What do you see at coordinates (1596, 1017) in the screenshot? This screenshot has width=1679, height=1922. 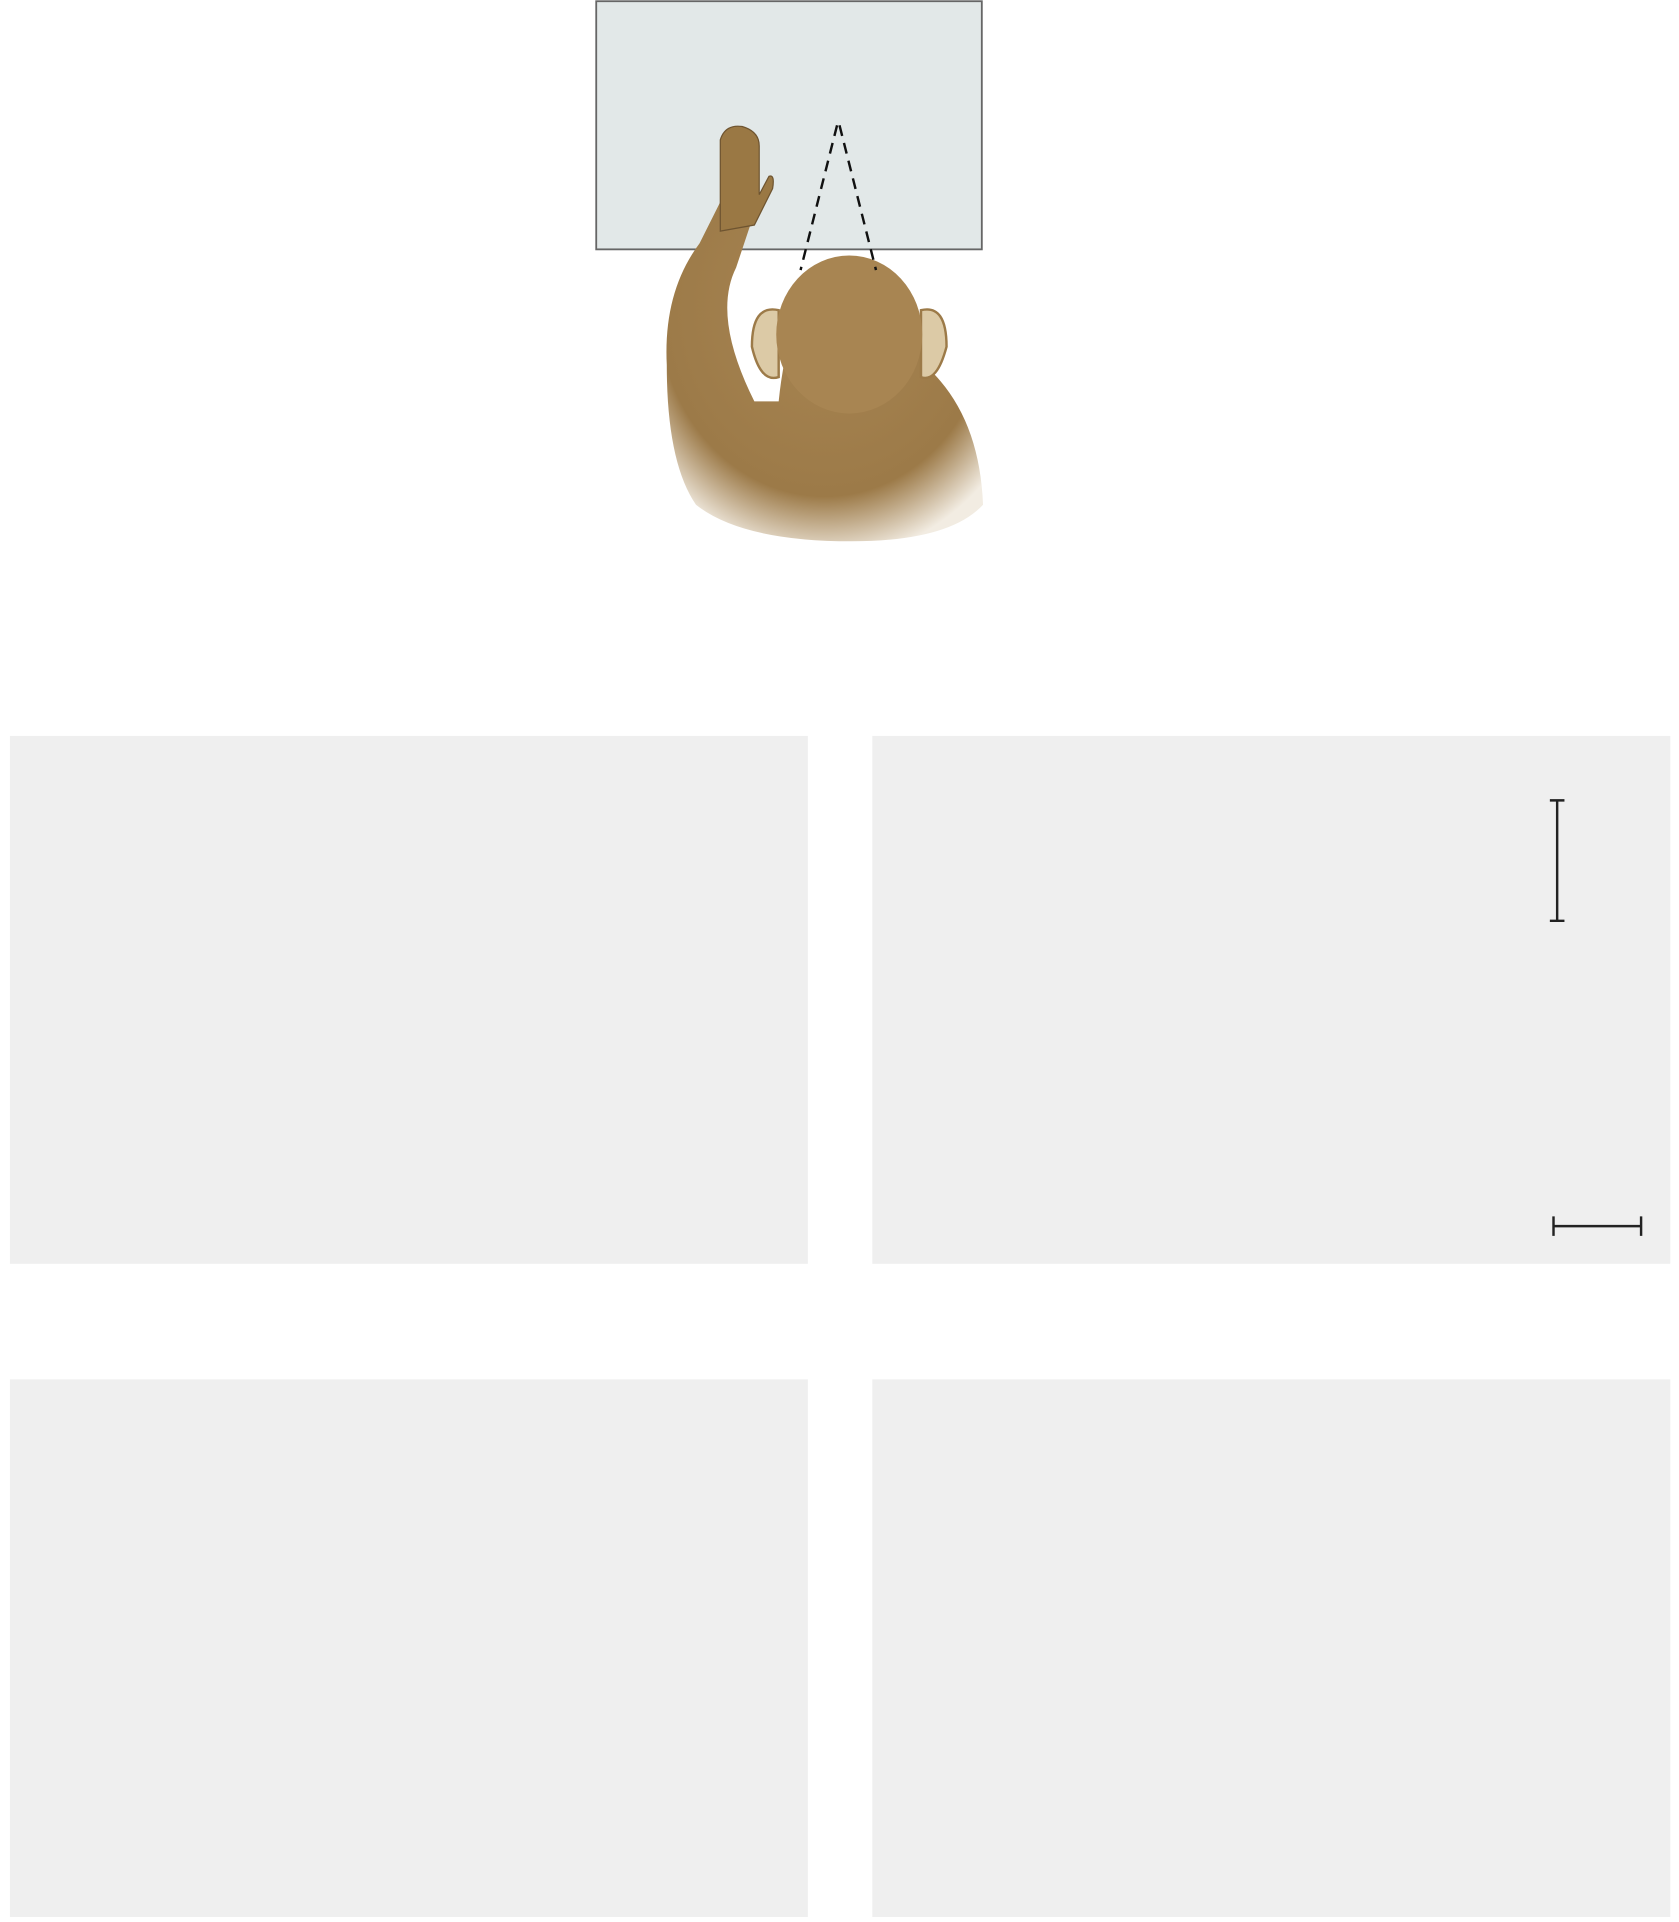 I see `scale-bars` at bounding box center [1596, 1017].